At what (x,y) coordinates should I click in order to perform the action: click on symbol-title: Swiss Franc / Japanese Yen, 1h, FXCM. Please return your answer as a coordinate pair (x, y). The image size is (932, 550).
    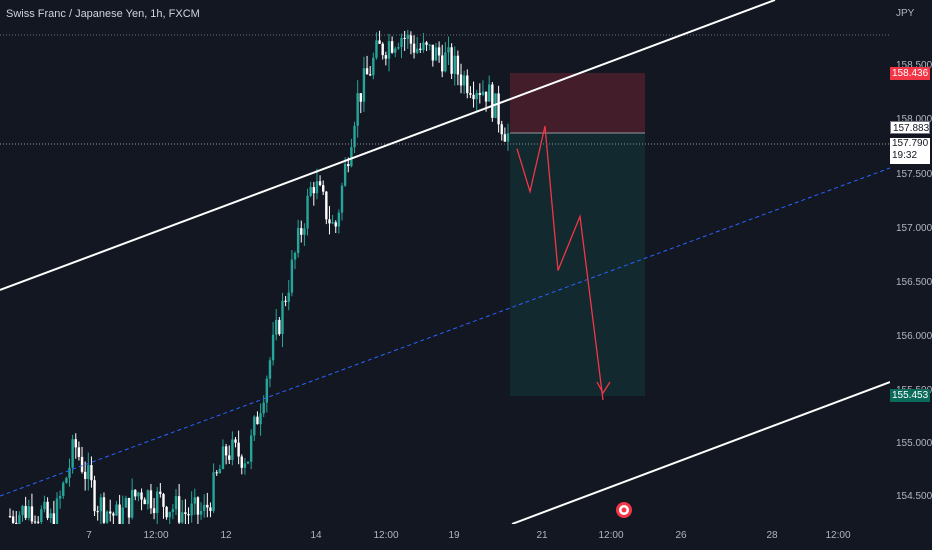
    Looking at the image, I should click on (103, 14).